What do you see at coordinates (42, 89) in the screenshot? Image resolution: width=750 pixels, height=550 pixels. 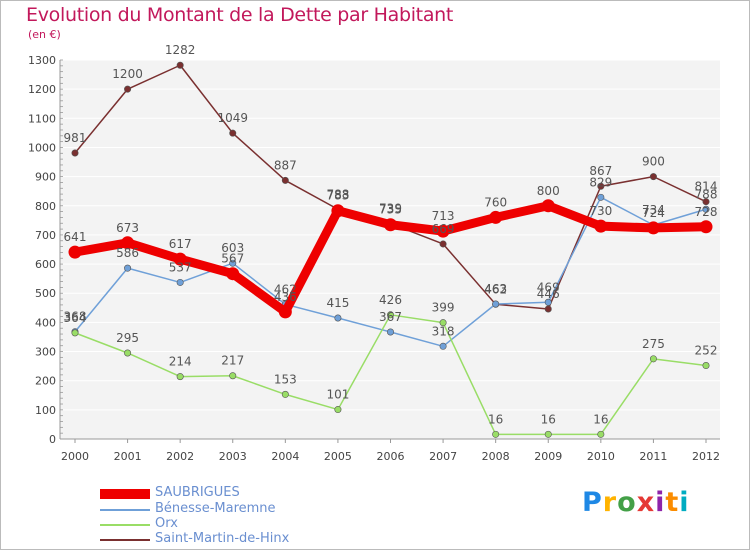 I see `y-tick-label: 1200` at bounding box center [42, 89].